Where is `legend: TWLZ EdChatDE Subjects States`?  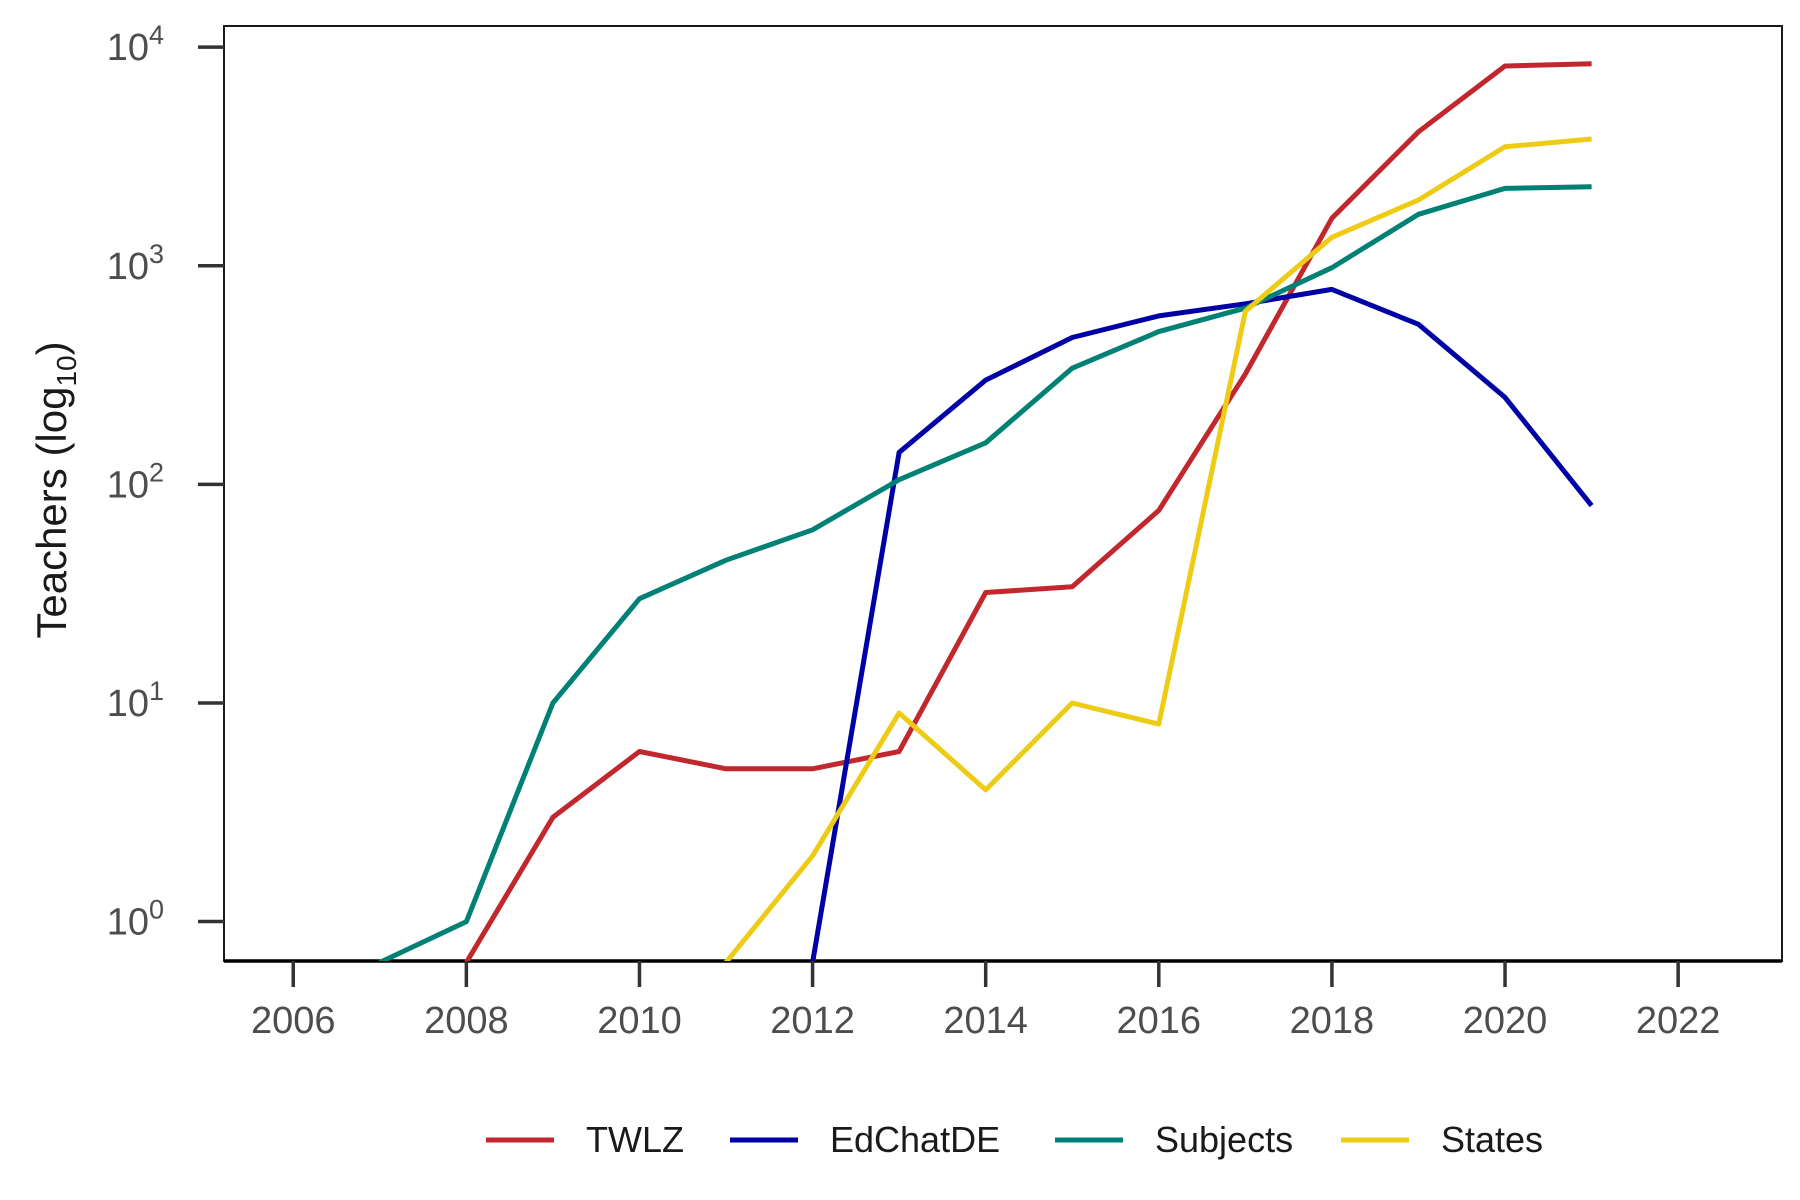 legend: TWLZ EdChatDE Subjects States is located at coordinates (1014, 1139).